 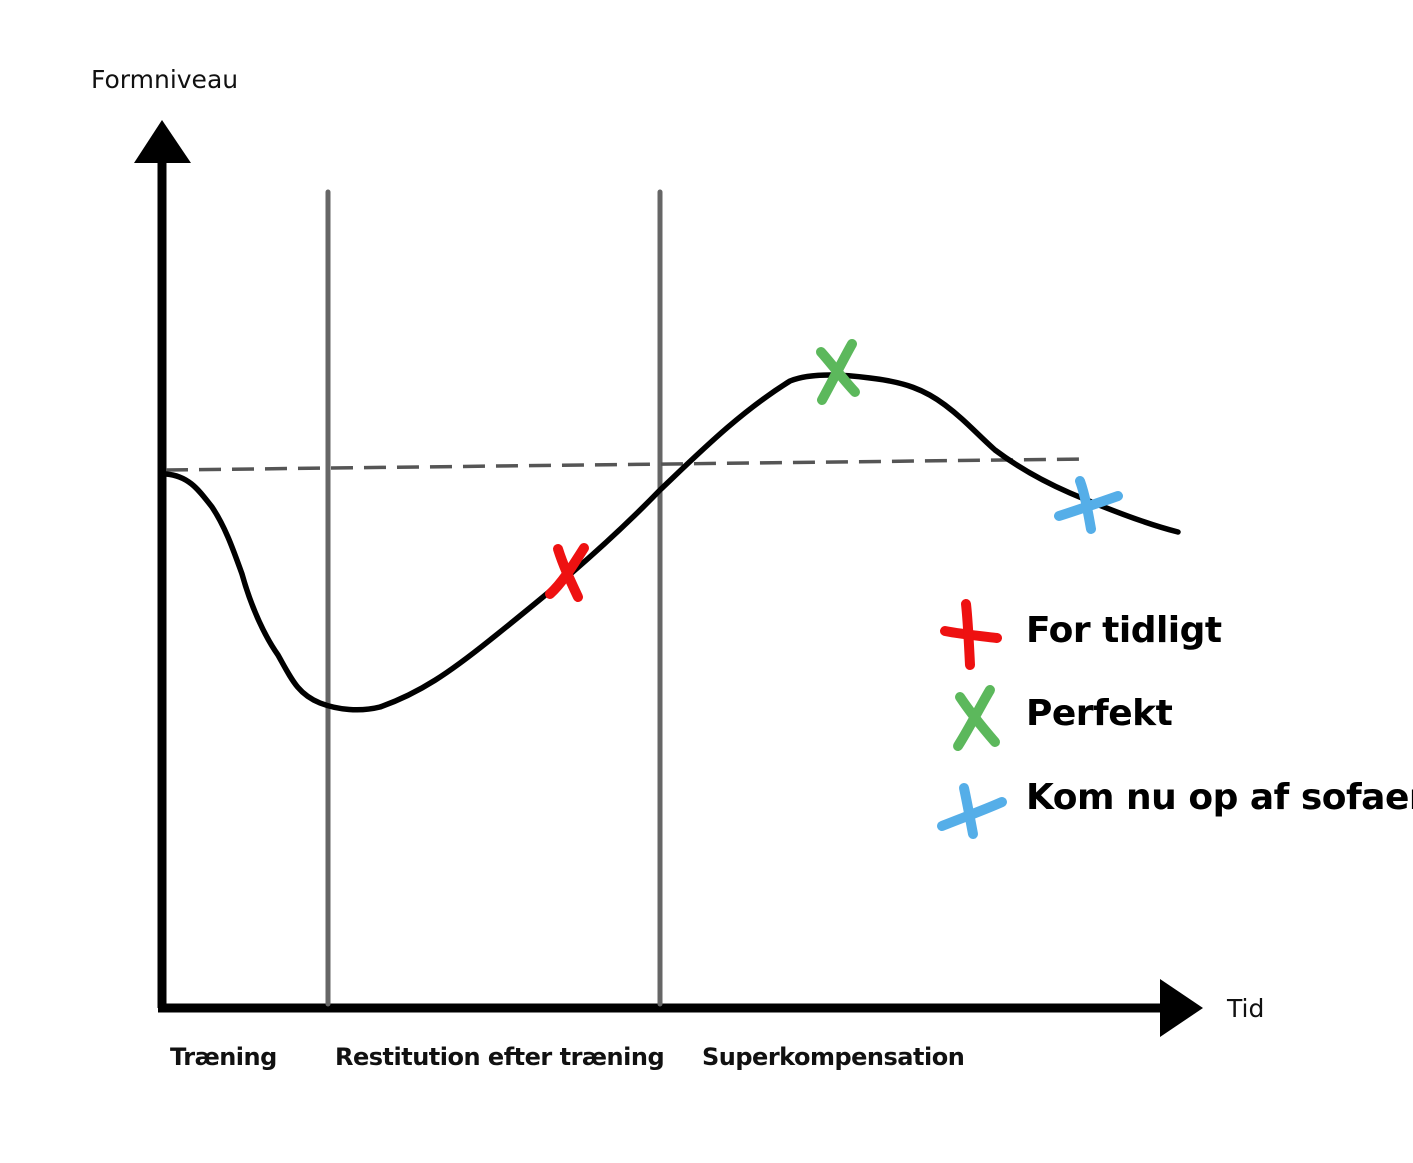 I want to click on x-axis-arrowhead, so click(x=1181, y=1008).